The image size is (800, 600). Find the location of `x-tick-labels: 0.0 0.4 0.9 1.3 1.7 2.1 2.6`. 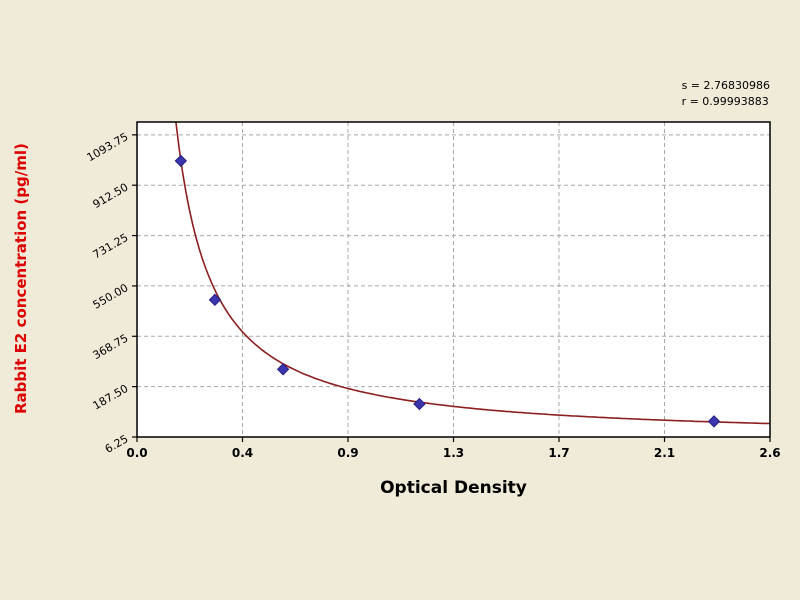

x-tick-labels: 0.0 0.4 0.9 1.3 1.7 2.1 2.6 is located at coordinates (453, 453).